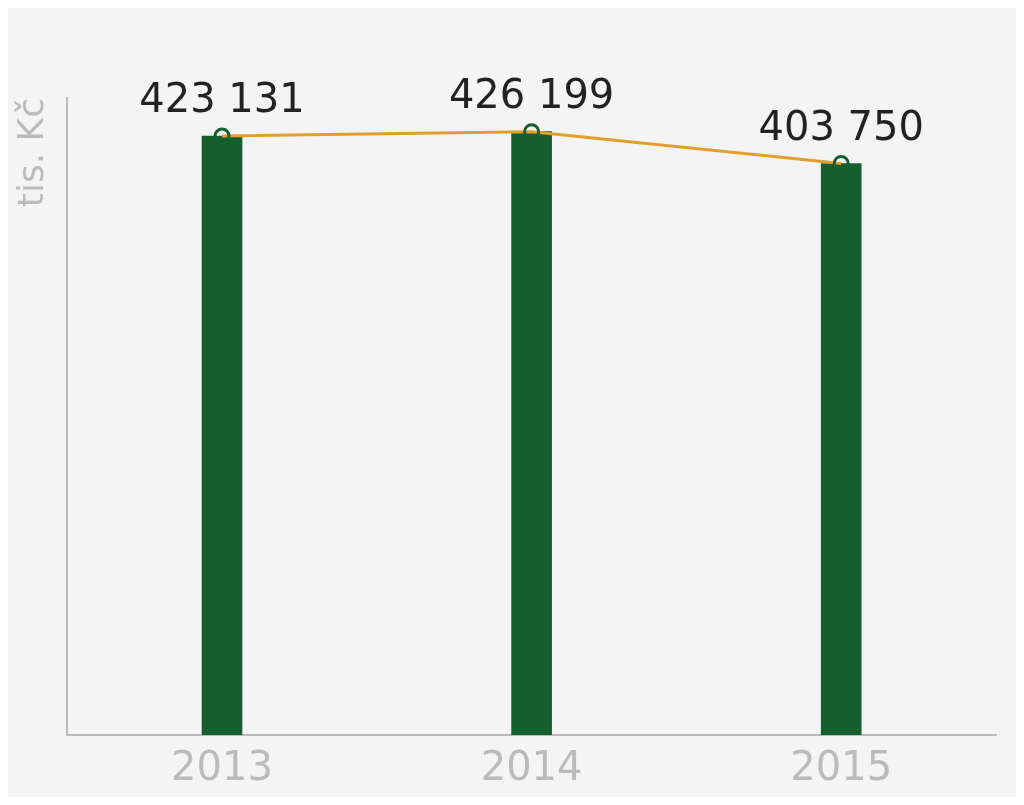 The width and height of the screenshot is (1024, 805). Describe the element at coordinates (531, 766) in the screenshot. I see `x-tick-label: 2014` at that location.